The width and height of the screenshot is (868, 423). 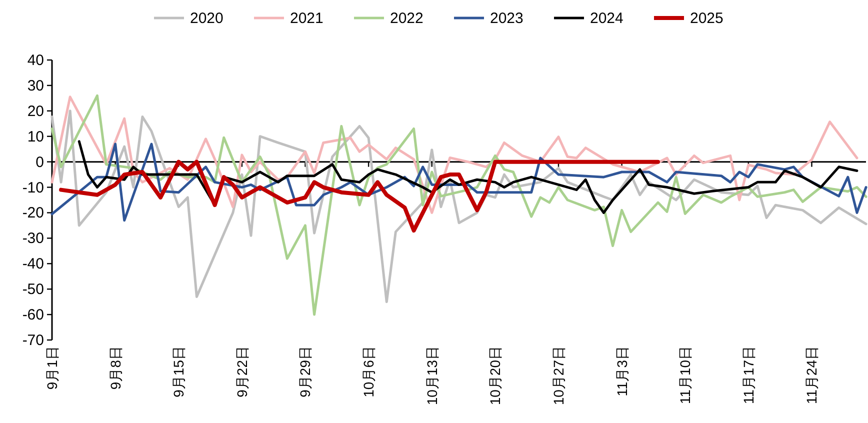 I want to click on y-tick-label: -40, so click(x=33, y=264).